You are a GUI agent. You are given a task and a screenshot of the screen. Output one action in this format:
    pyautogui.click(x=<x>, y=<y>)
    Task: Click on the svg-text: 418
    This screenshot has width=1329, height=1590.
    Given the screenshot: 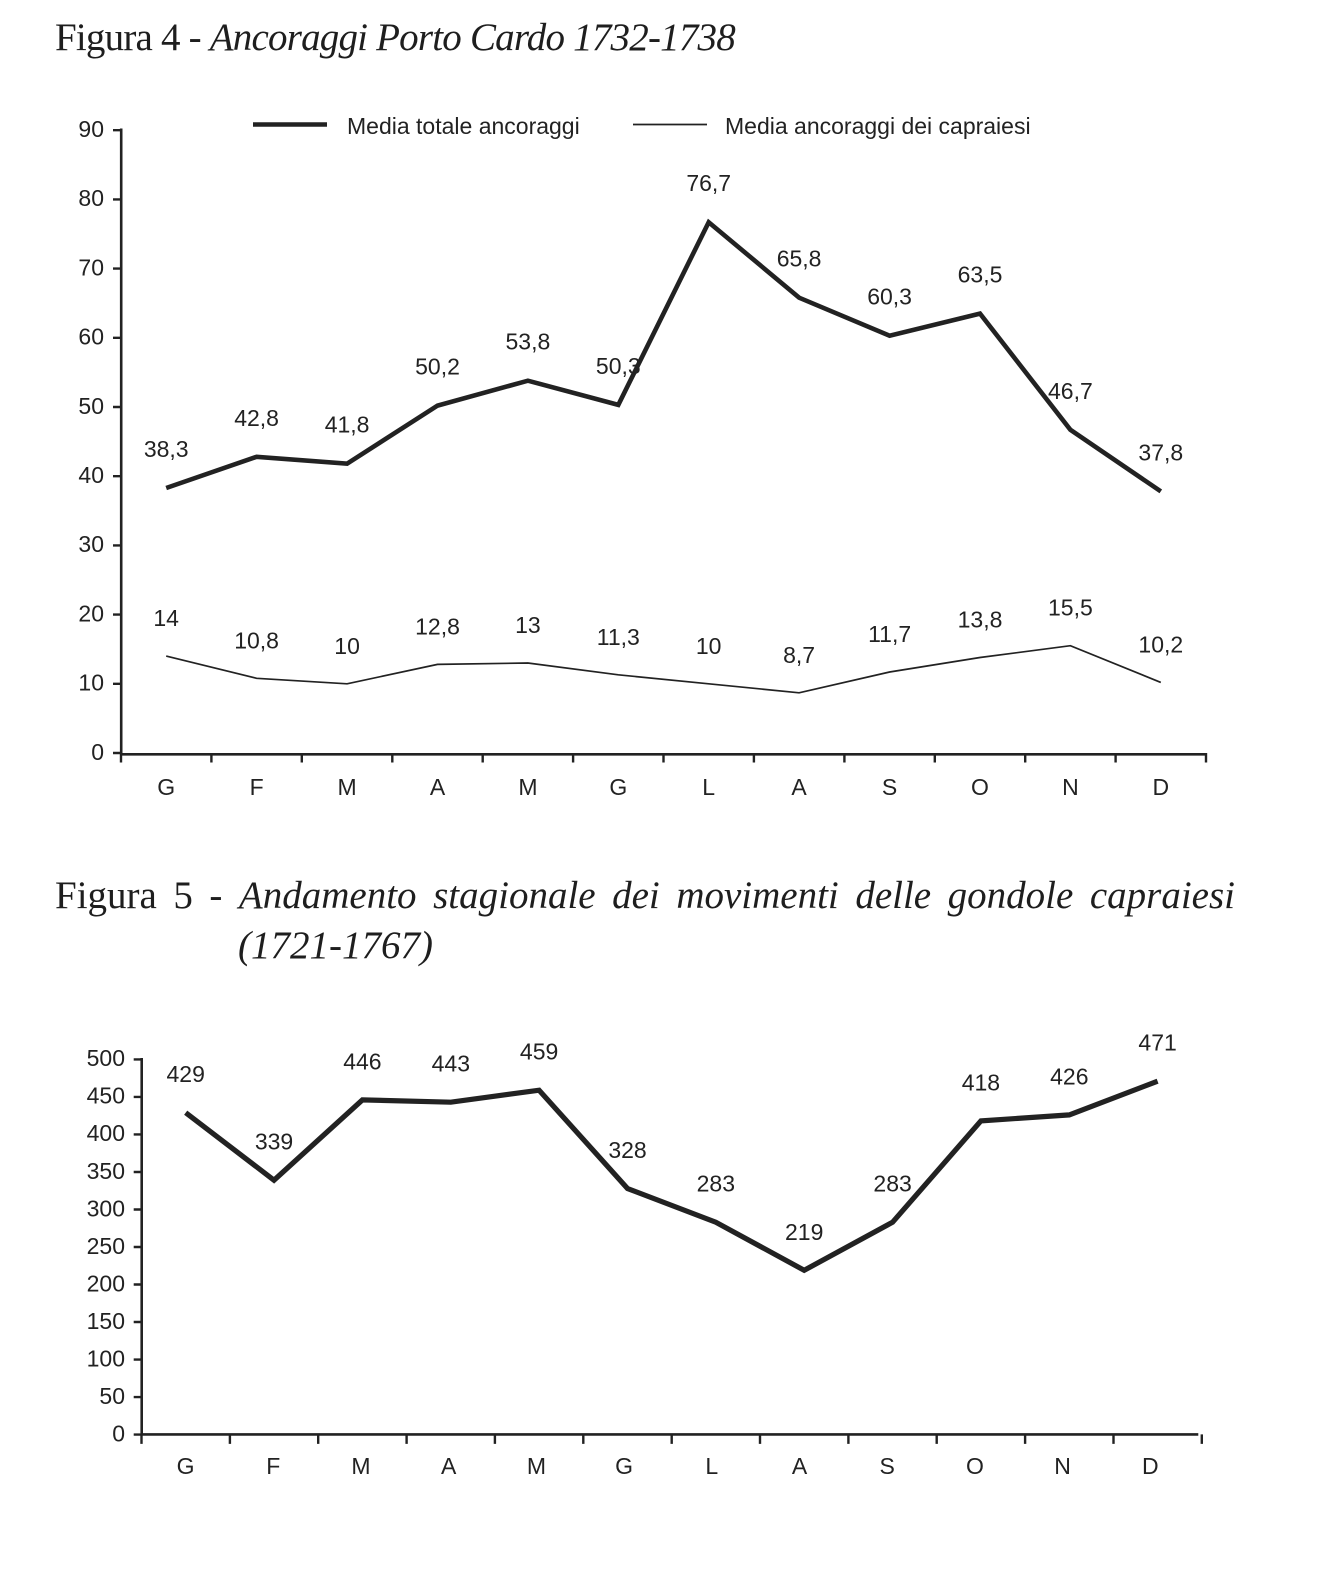 What is the action you would take?
    pyautogui.click(x=981, y=1082)
    